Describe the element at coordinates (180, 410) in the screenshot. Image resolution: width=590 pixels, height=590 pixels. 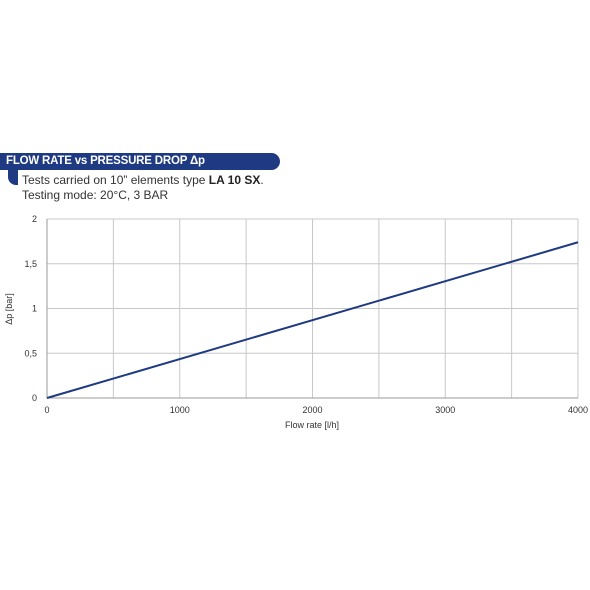
I see `x-tick-label: 1000` at that location.